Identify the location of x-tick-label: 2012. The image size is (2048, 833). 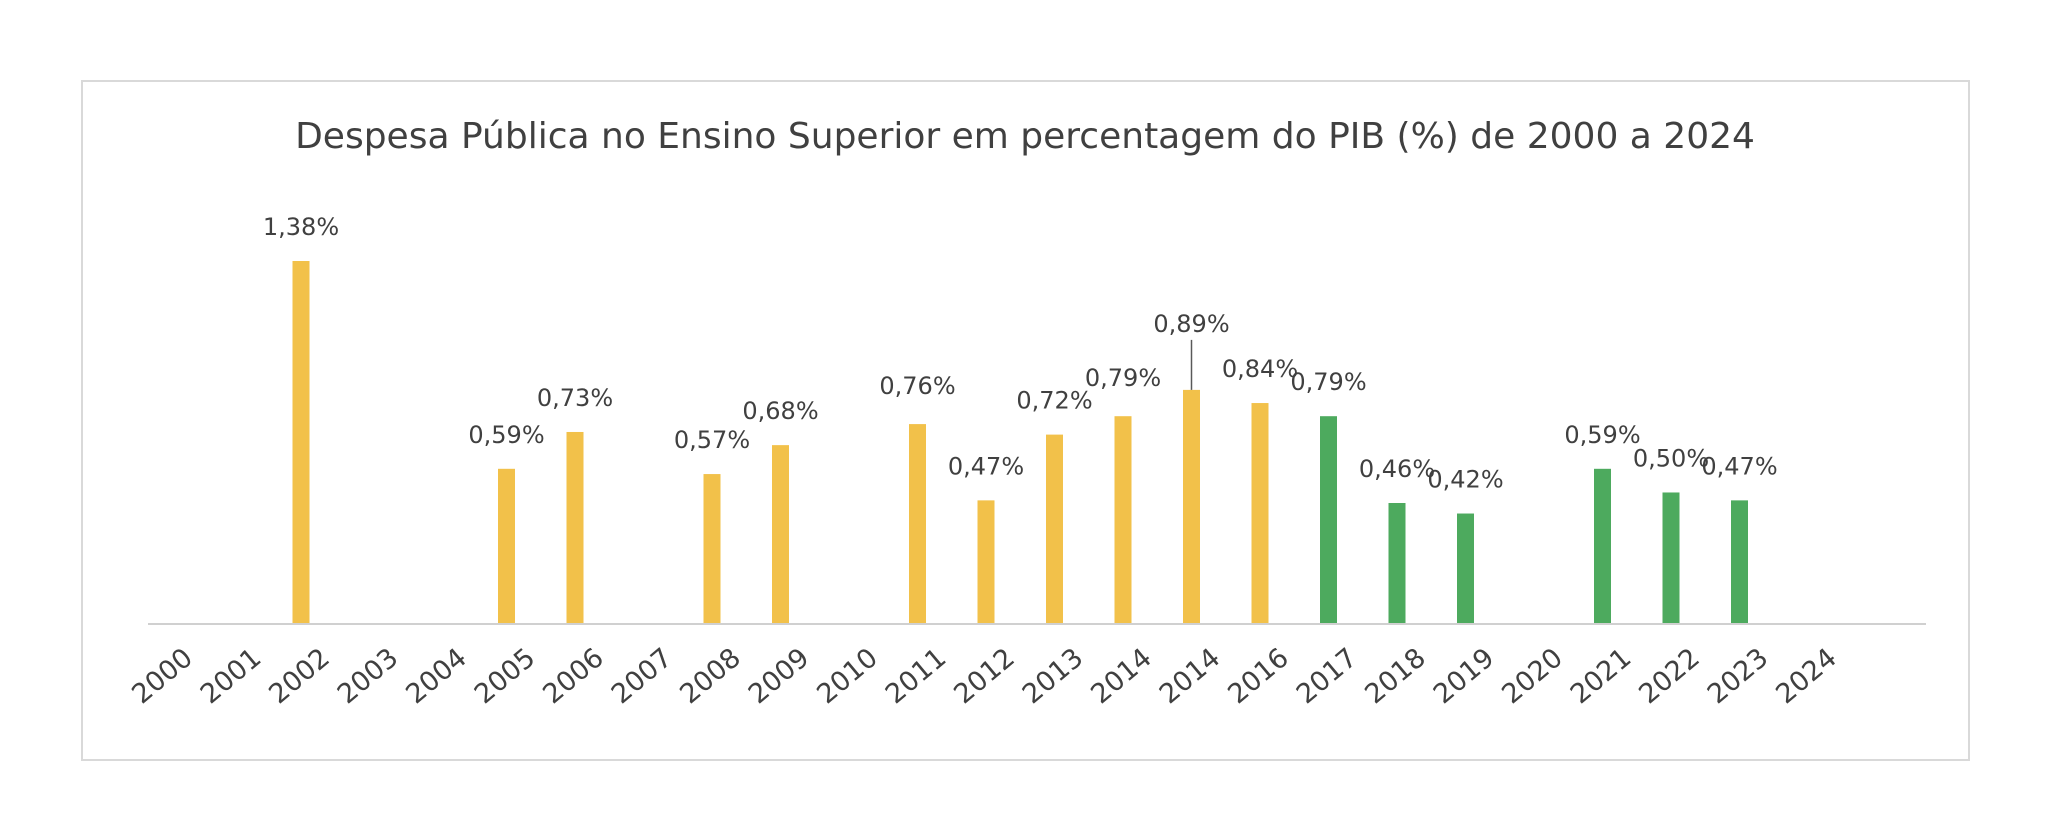
(984, 676).